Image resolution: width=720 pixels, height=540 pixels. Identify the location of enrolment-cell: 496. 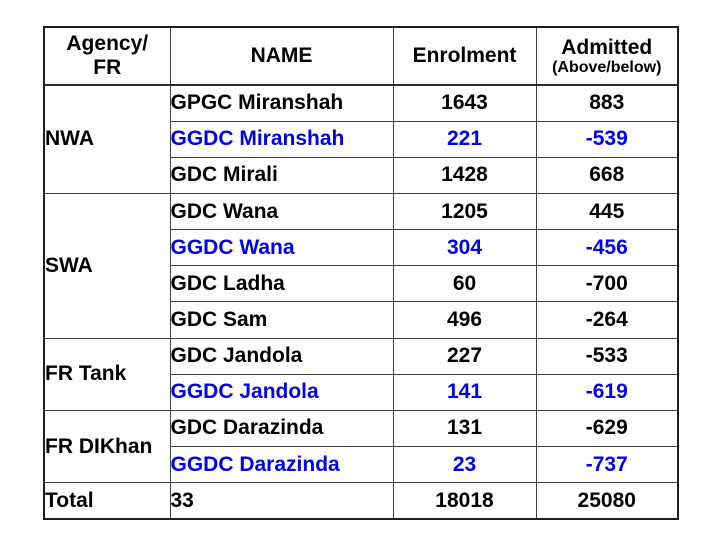
(464, 320).